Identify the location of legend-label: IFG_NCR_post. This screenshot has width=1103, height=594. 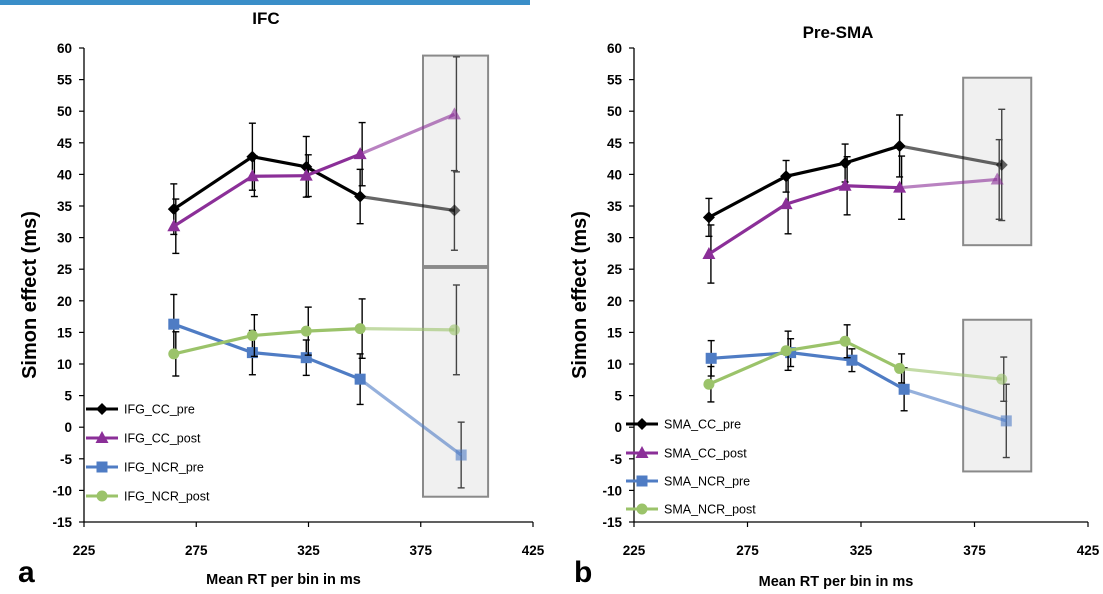
(167, 497).